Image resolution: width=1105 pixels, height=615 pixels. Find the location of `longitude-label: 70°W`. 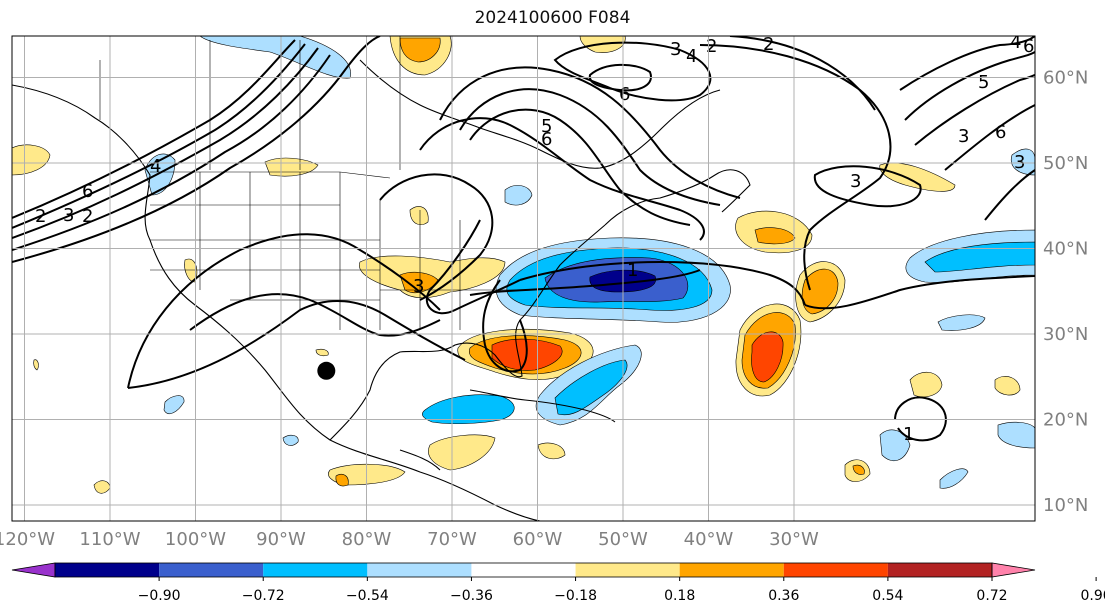

longitude-label: 70°W is located at coordinates (452, 539).